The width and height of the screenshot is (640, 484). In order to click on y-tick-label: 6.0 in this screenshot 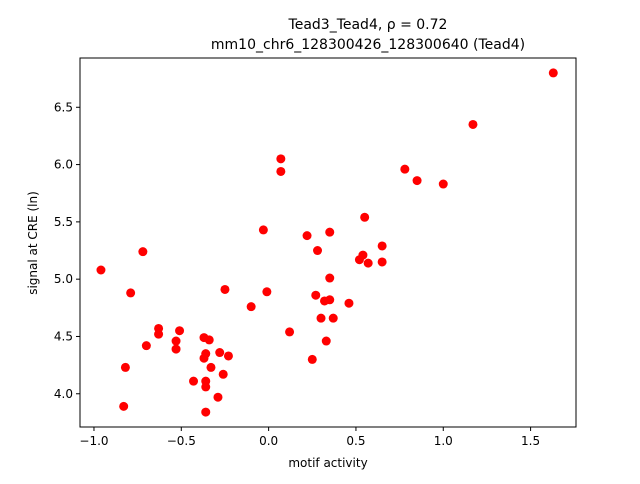, I will do `click(63, 165)`.